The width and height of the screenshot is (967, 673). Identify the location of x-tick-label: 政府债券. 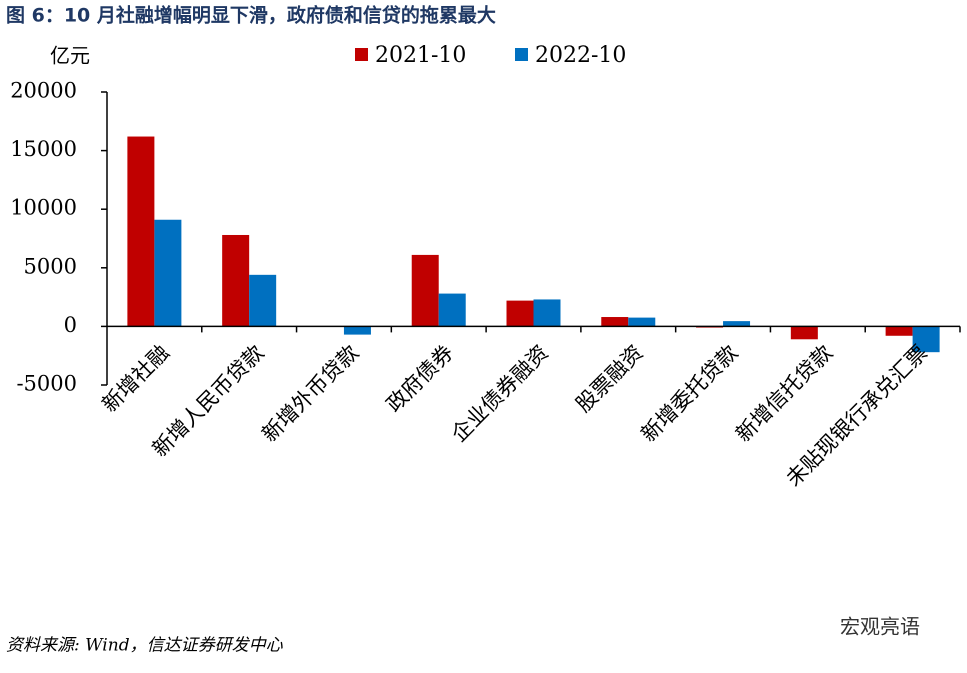
(420, 378).